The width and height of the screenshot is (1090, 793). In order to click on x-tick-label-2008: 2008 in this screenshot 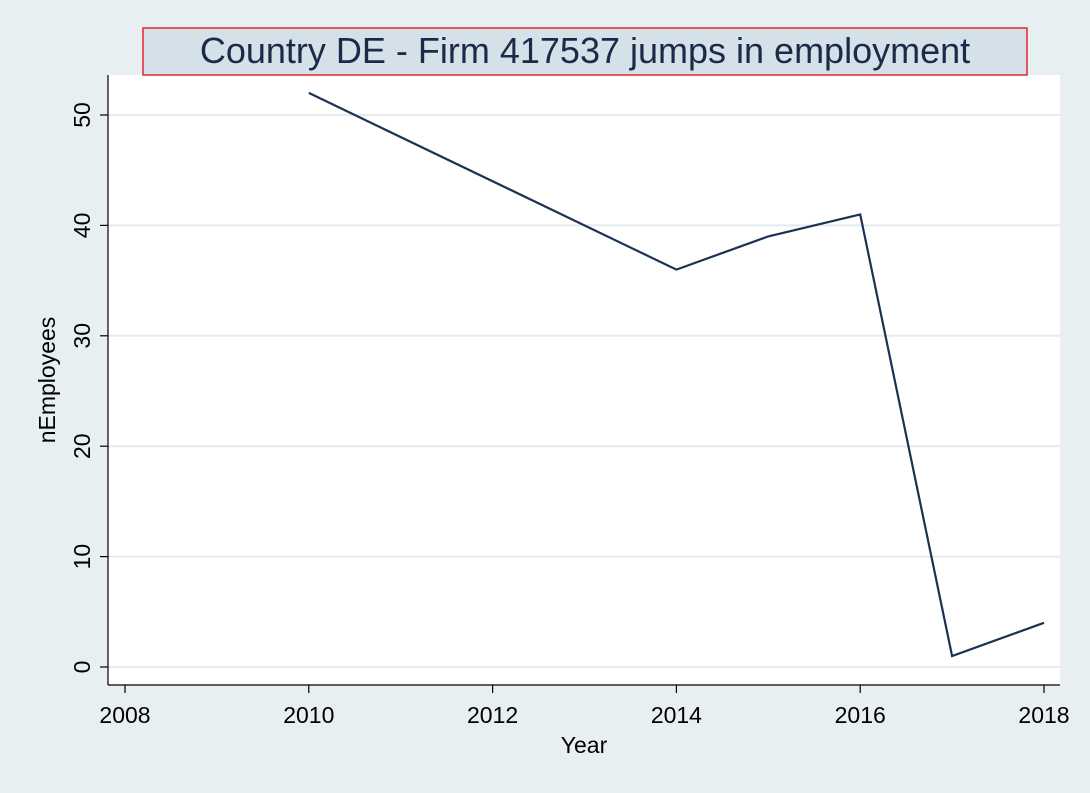, I will do `click(124, 715)`.